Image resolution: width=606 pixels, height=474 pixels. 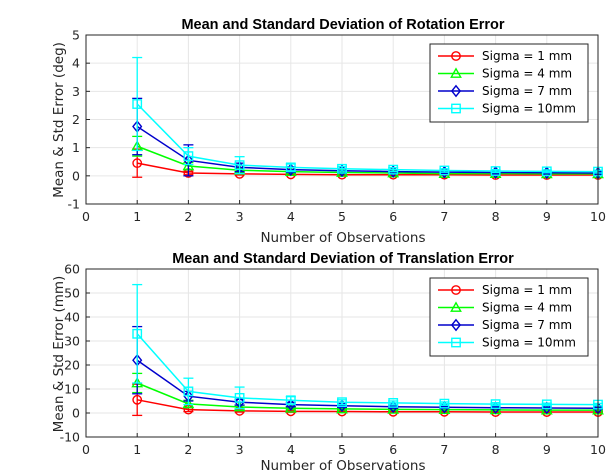 I want to click on y-tick-label: 30, so click(x=72, y=341).